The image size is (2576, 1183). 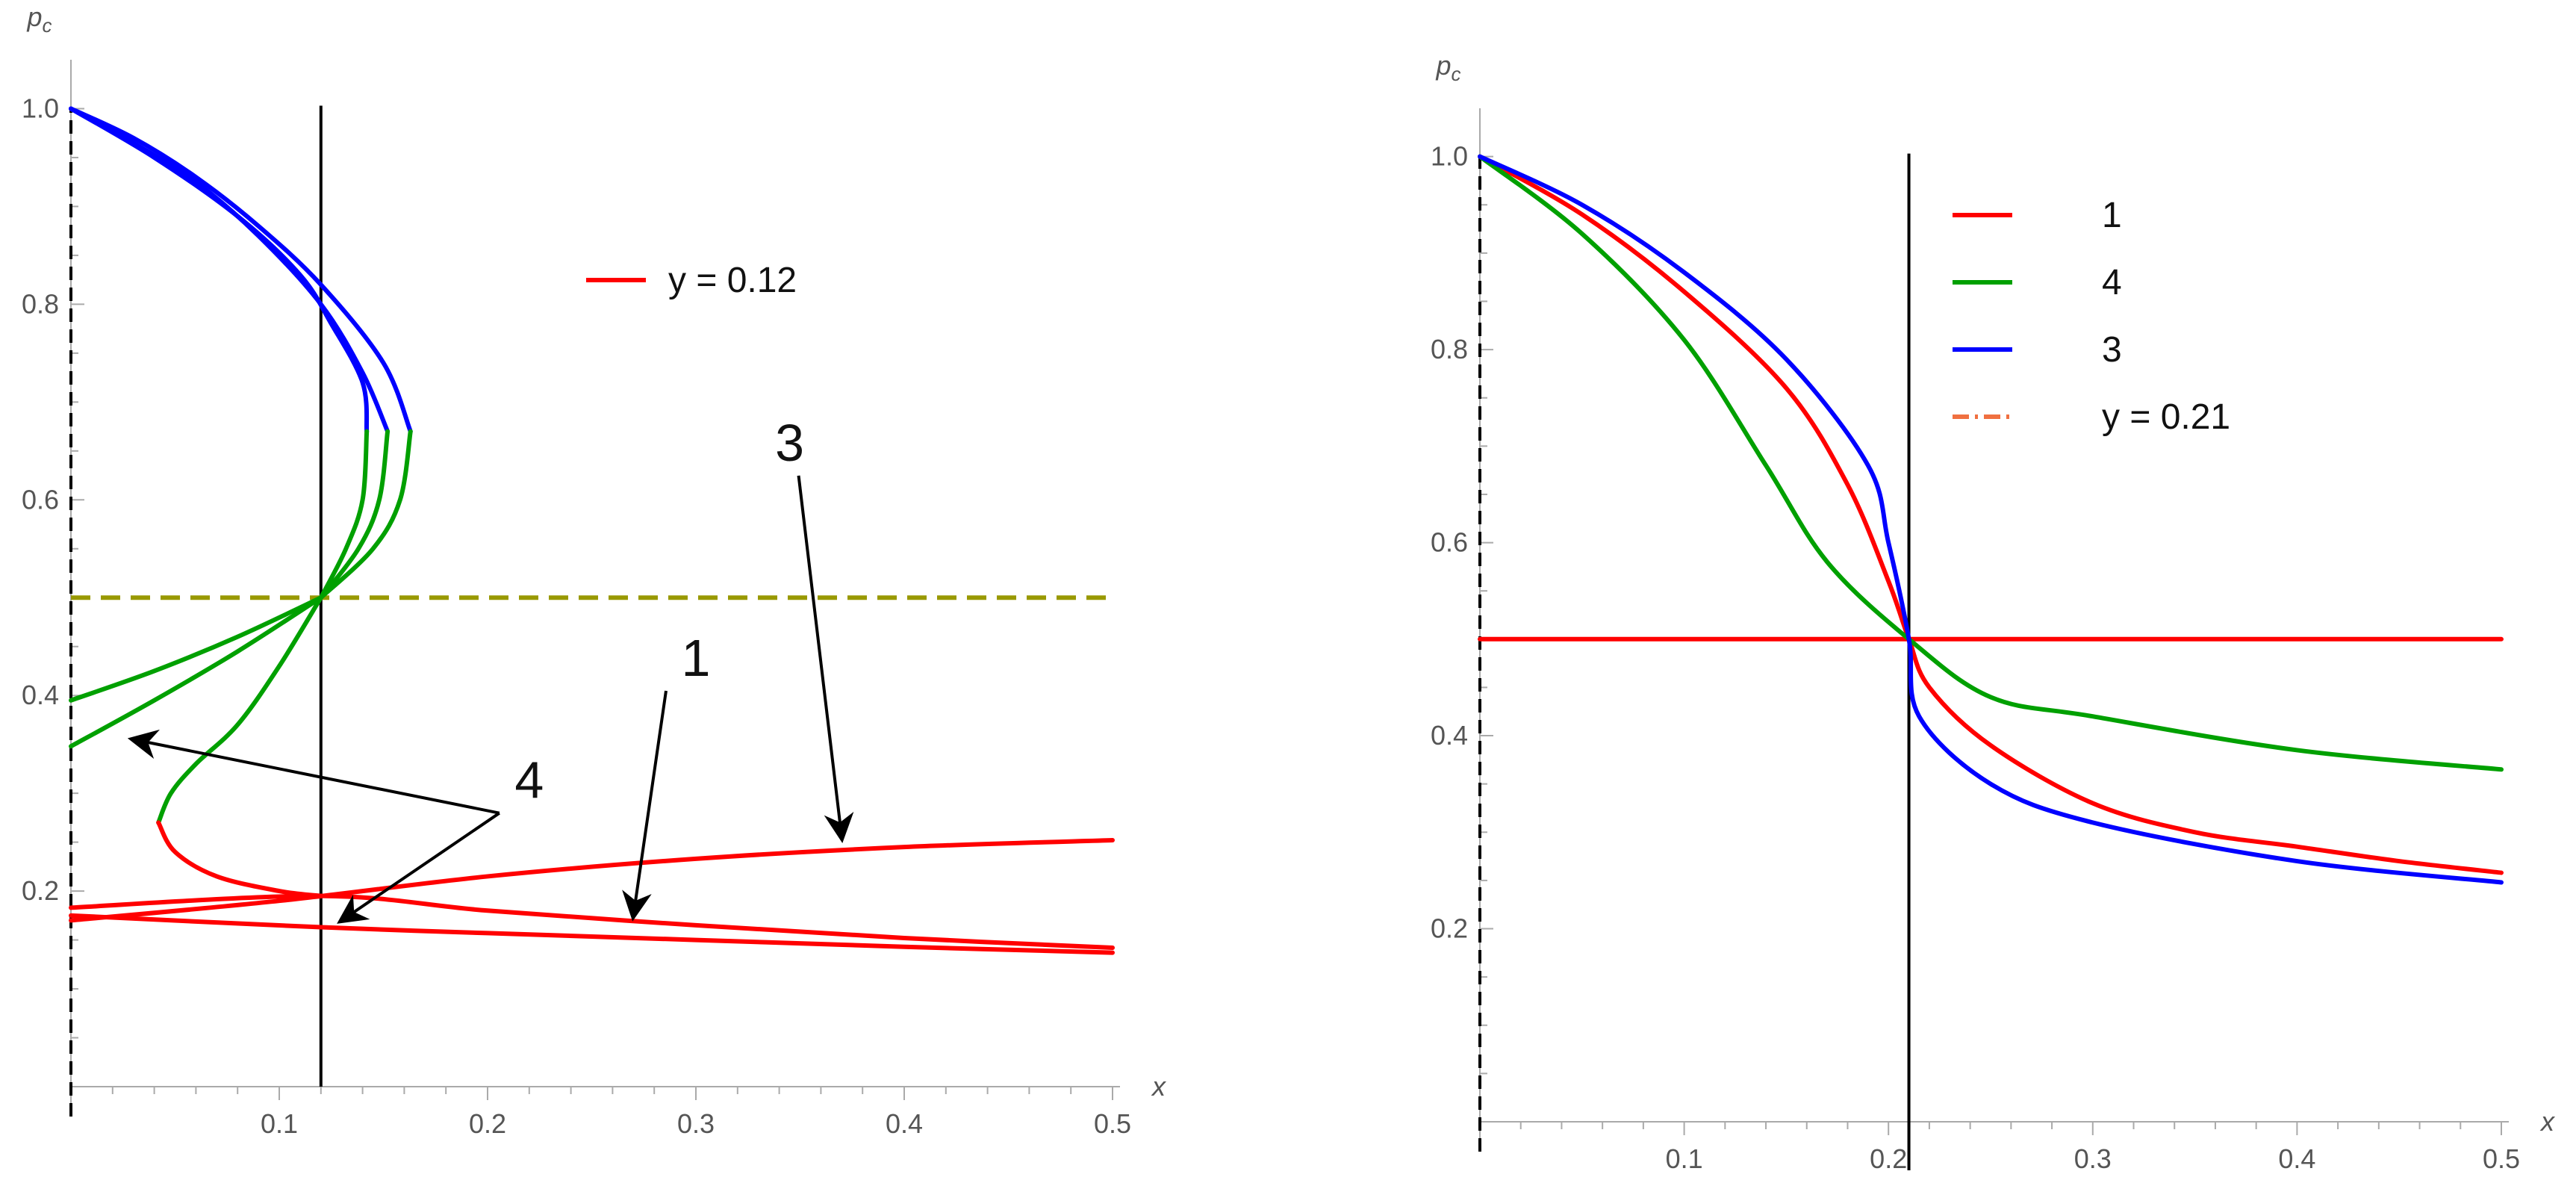 I want to click on legend-label-1: 4, so click(x=2112, y=282).